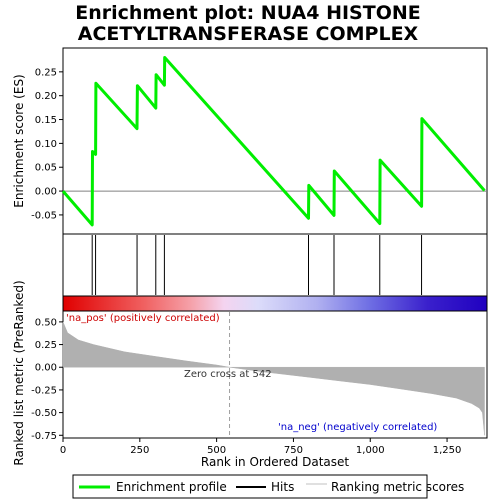 The image size is (500, 500). What do you see at coordinates (139, 450) in the screenshot?
I see `x-tick-label: 250` at bounding box center [139, 450].